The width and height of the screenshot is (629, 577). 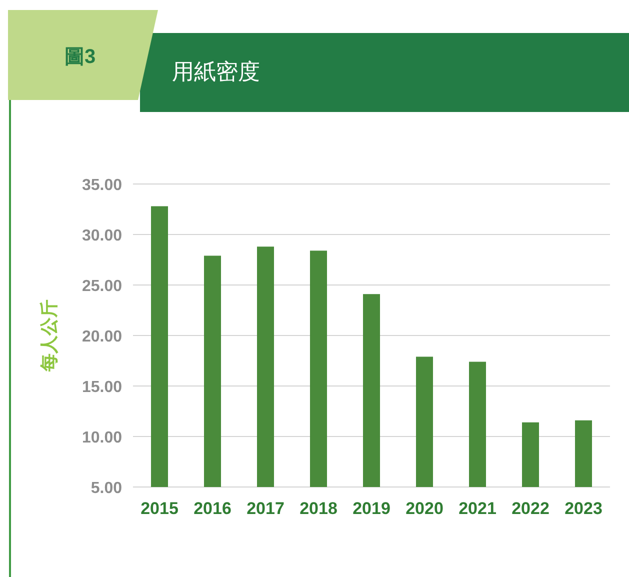 I want to click on x-tick-label: 2023, so click(x=583, y=508).